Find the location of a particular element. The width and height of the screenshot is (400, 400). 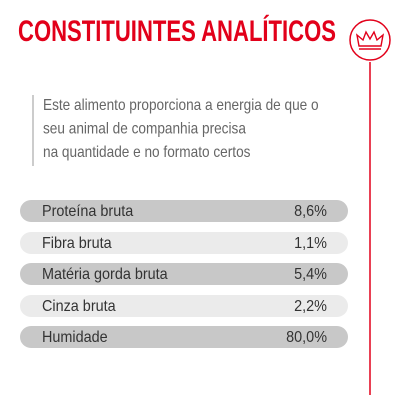

row-label: Fibra bruta is located at coordinates (77, 244).